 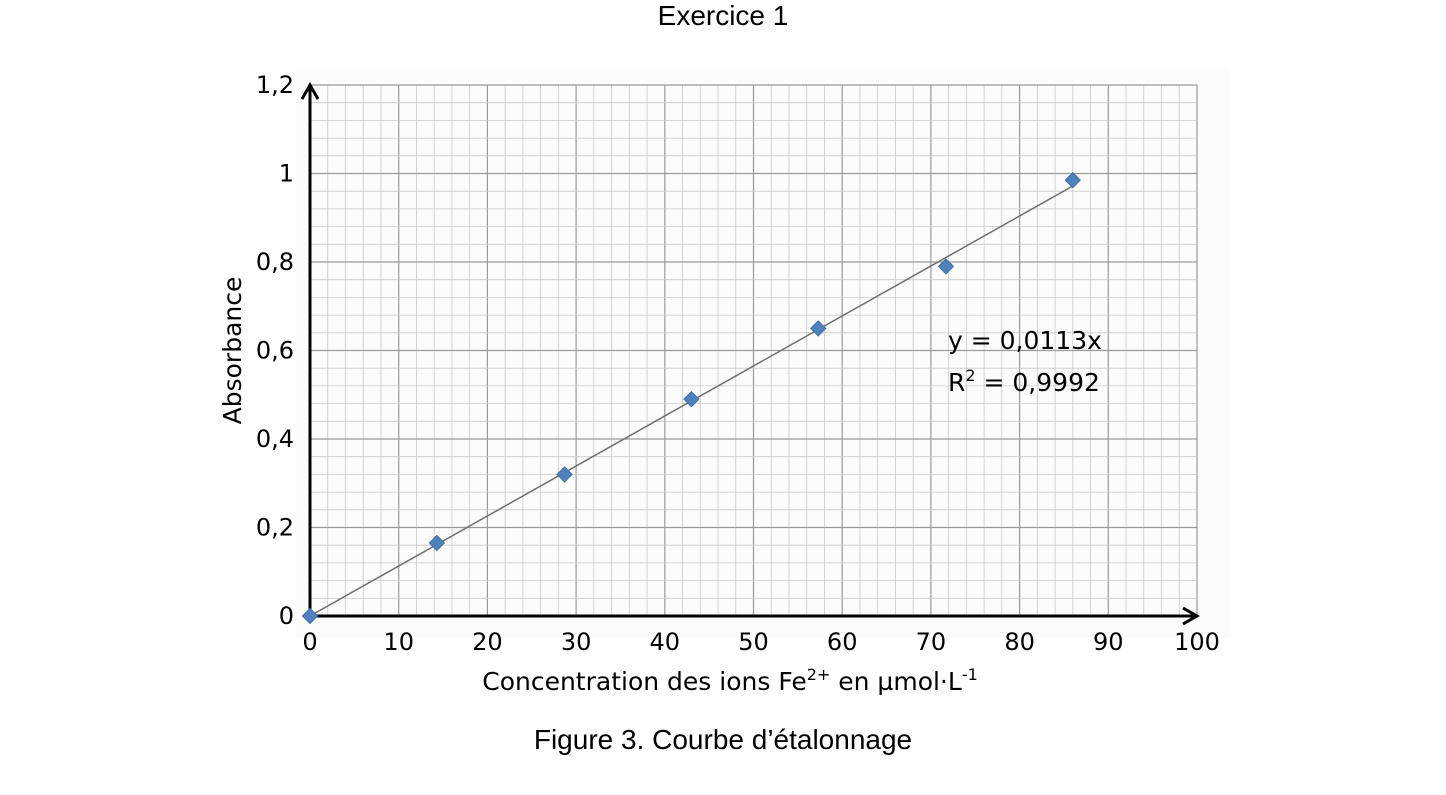 I want to click on x-axis-label-unit: en µmol·L, so click(x=896, y=681).